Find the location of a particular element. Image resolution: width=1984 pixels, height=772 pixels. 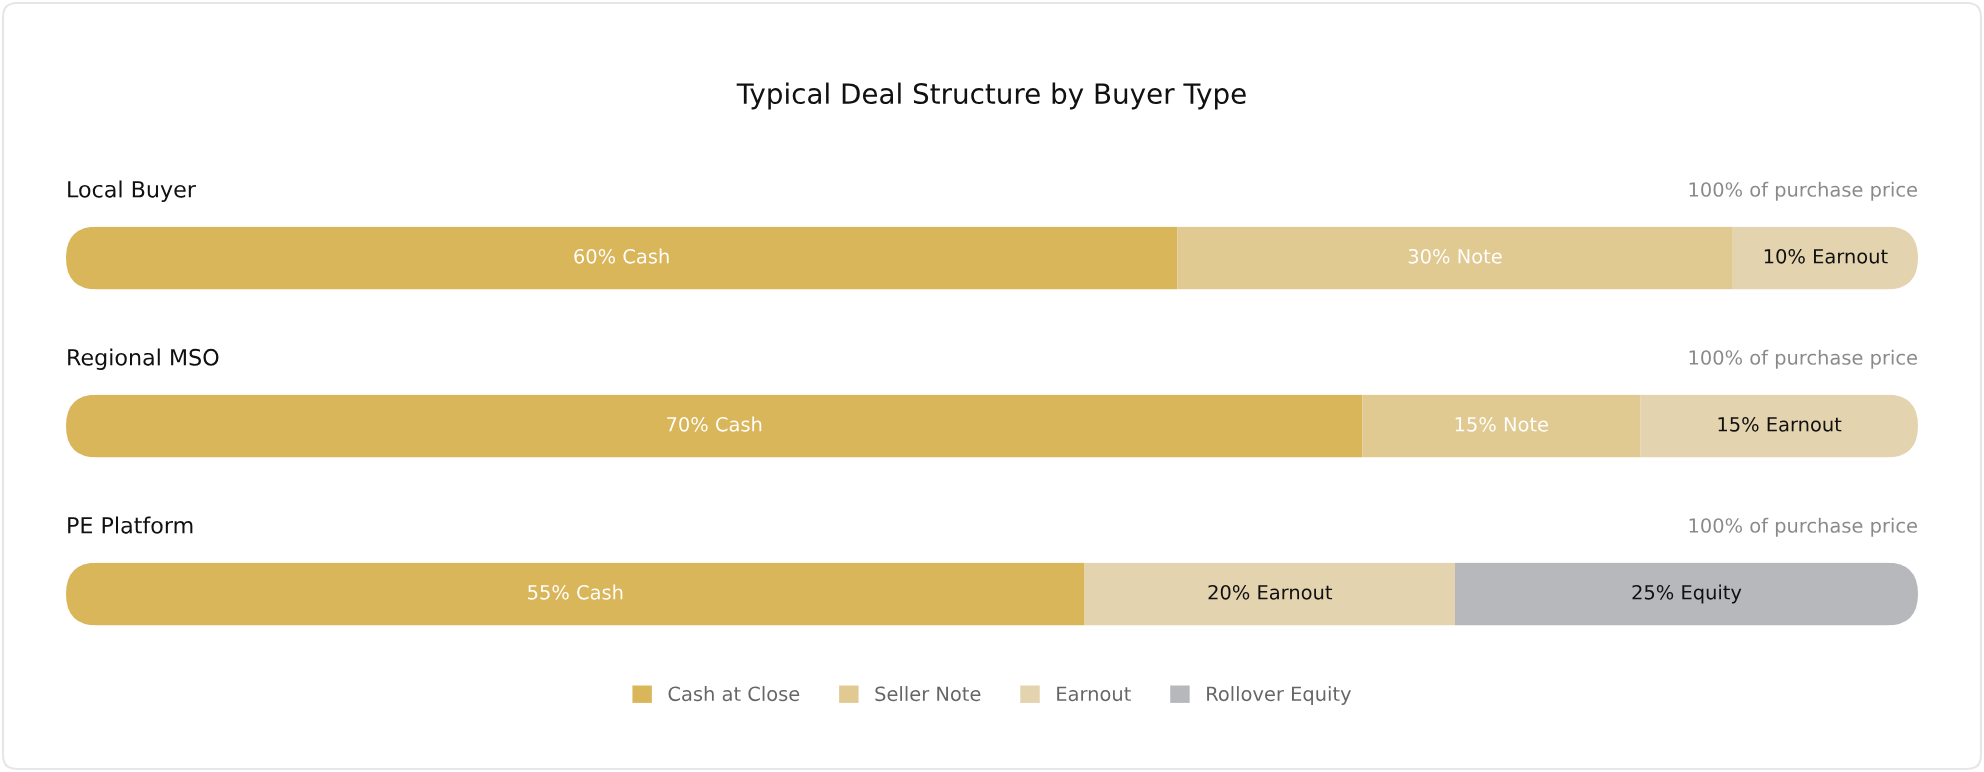

y-tick-label: Regional MSO is located at coordinates (143, 359).